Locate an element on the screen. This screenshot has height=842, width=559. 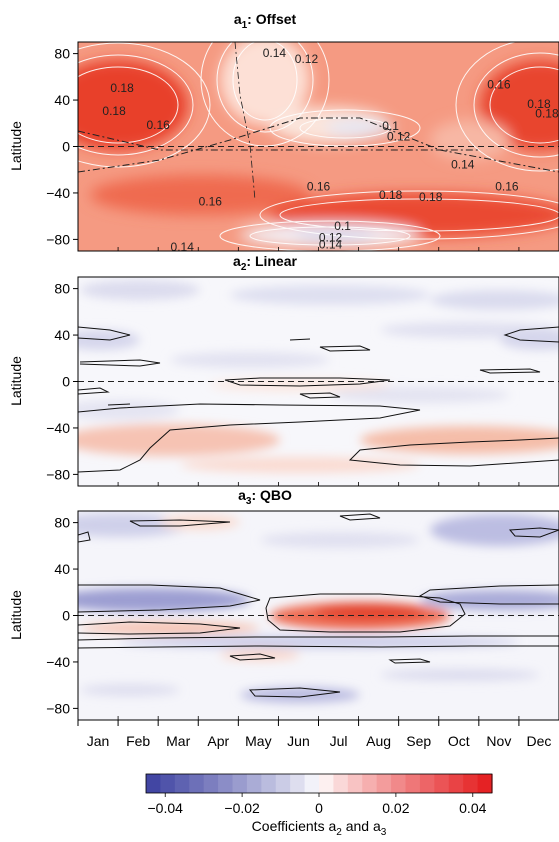
x-tick-label: Nov is located at coordinates (498, 741).